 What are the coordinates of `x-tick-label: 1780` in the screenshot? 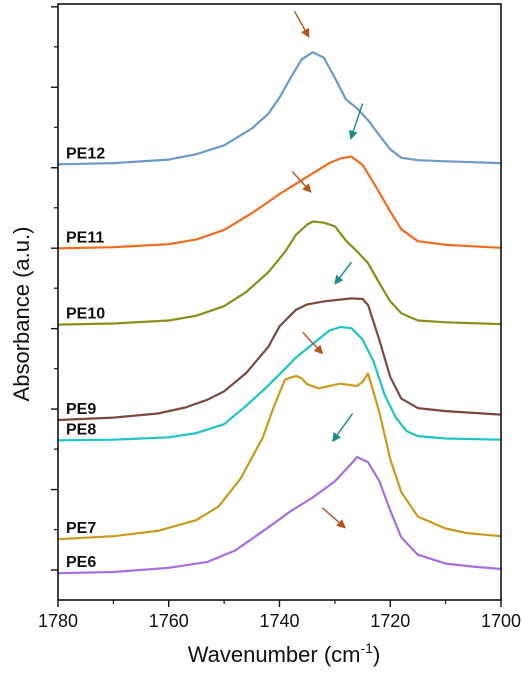 It's located at (58, 621).